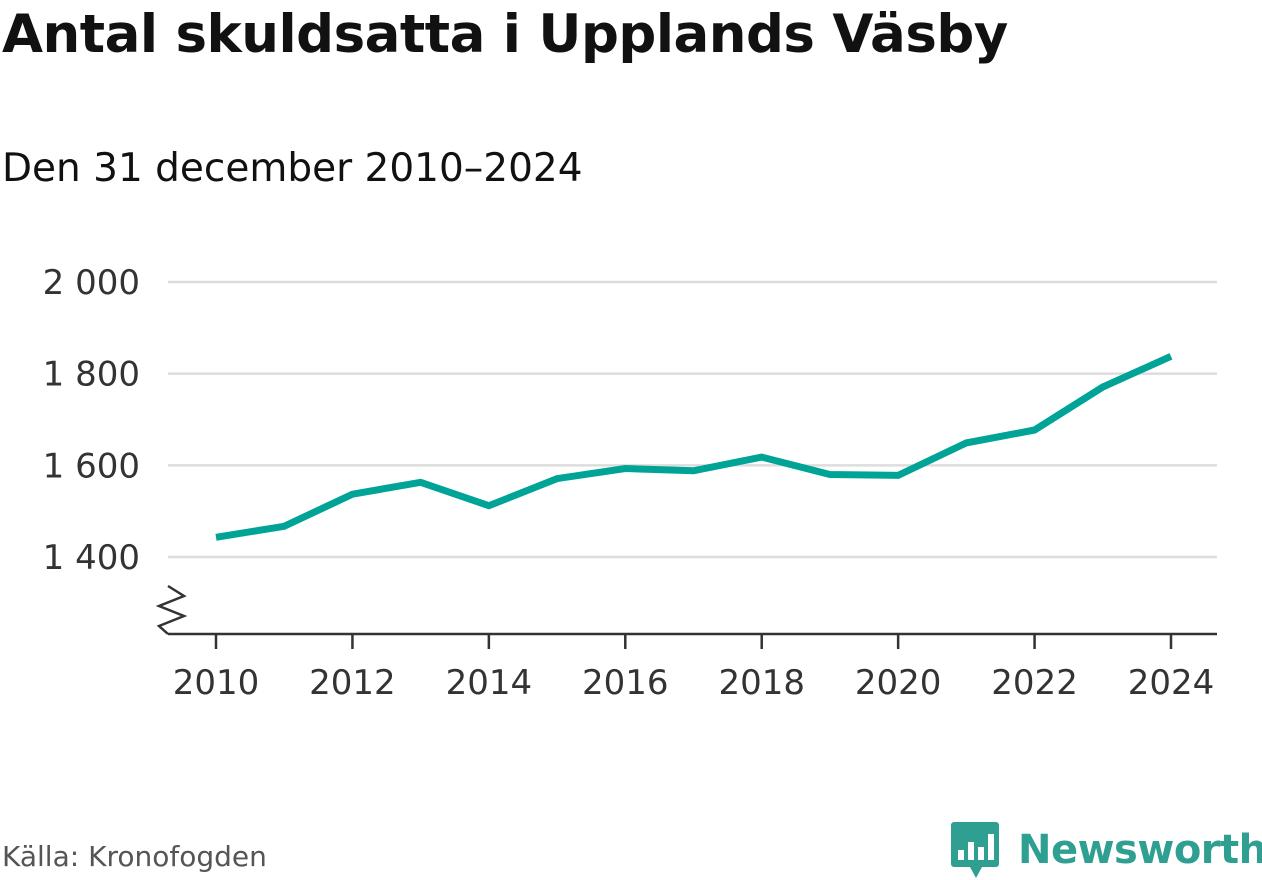  I want to click on x-tick-label: 2022, so click(1034, 683).